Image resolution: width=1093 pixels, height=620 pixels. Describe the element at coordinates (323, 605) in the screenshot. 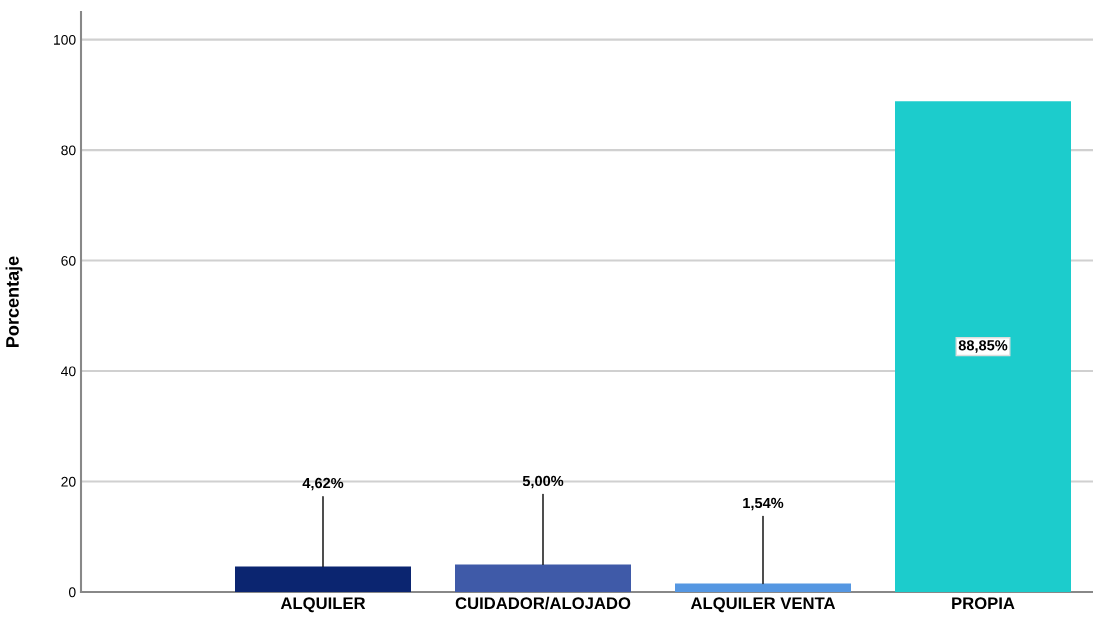

I see `x-tick-label: ALQUILER` at that location.